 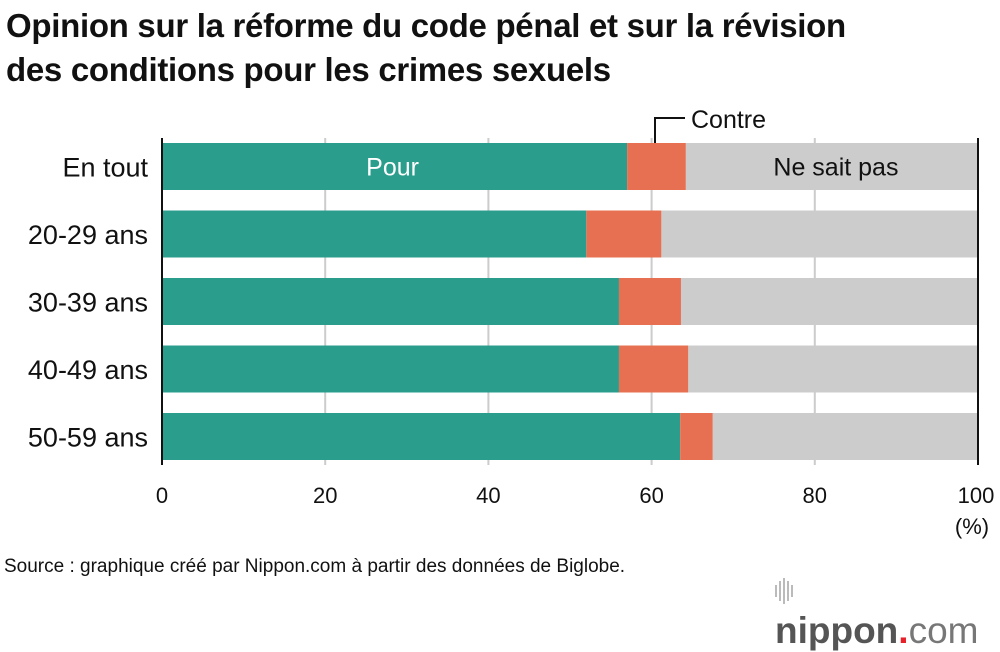 I want to click on x-tick-label: 0, so click(x=162, y=495).